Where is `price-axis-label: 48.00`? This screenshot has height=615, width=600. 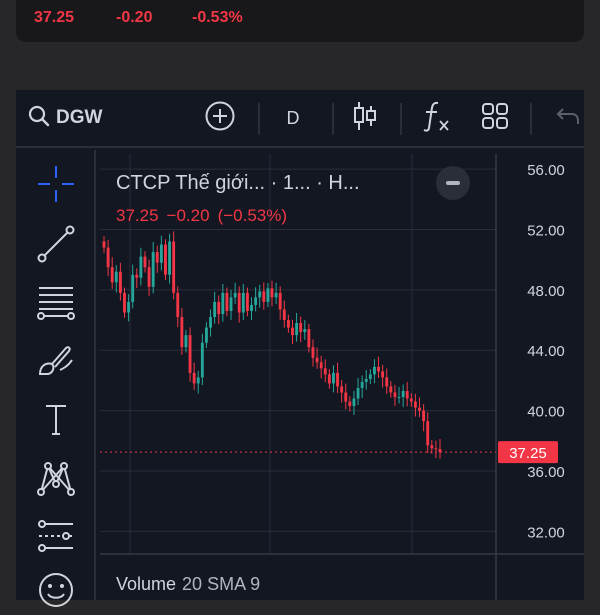
price-axis-label: 48.00 is located at coordinates (546, 291).